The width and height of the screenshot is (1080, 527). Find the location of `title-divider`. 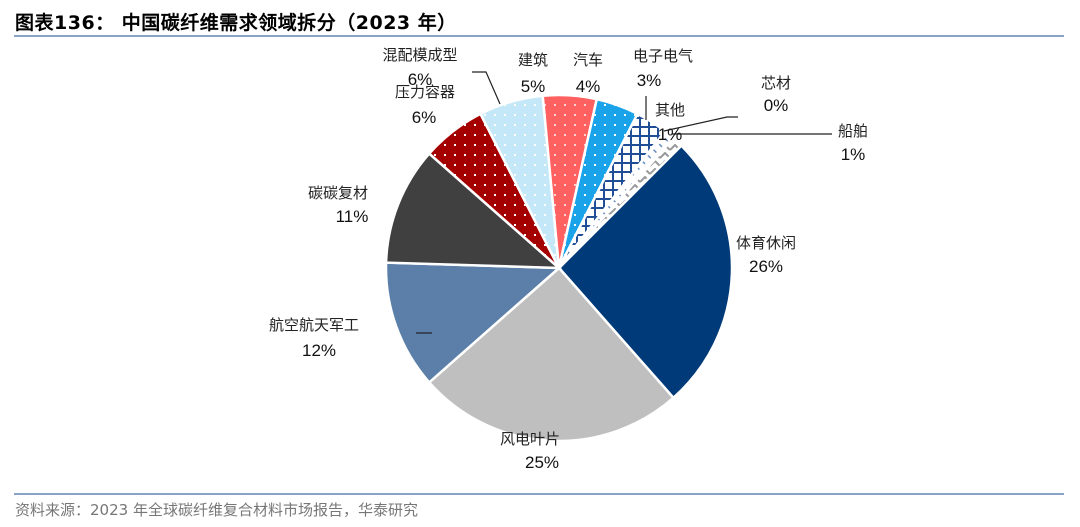

title-divider is located at coordinates (539, 36).